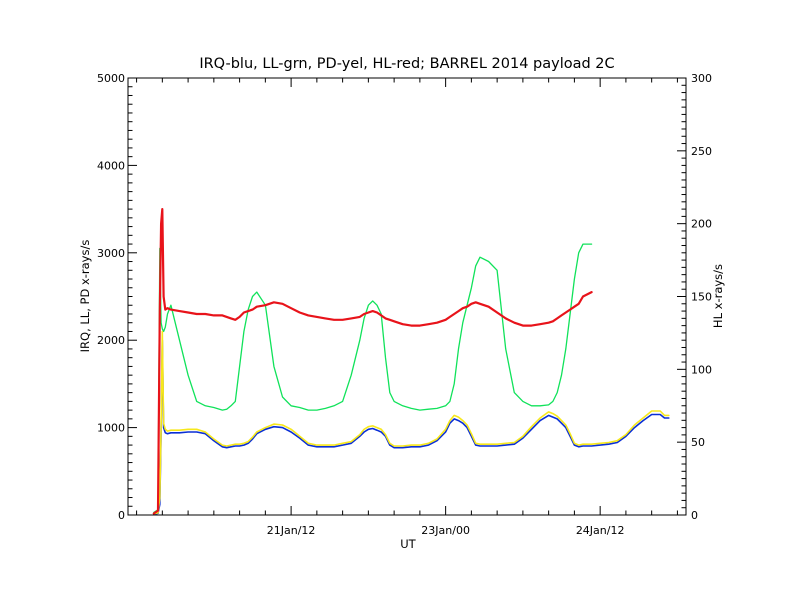  Describe the element at coordinates (111, 78) in the screenshot. I see `y-left-tick-label: 5000` at that location.